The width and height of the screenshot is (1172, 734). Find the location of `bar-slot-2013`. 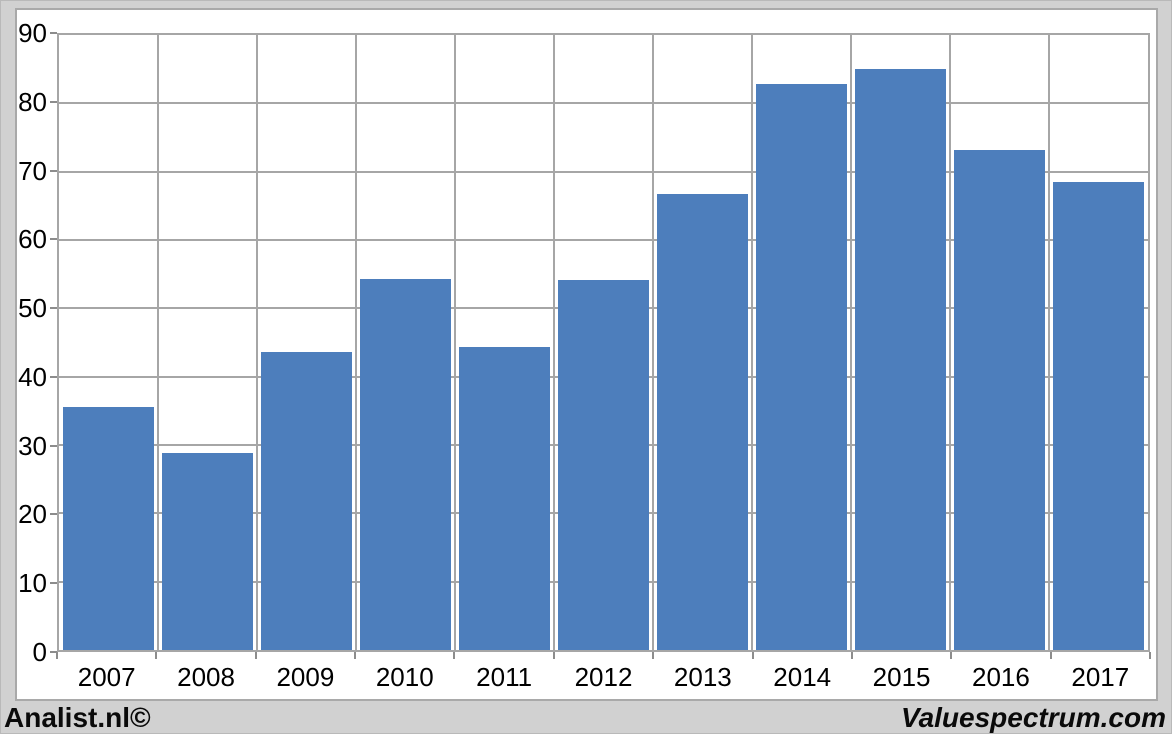

bar-slot-2013 is located at coordinates (702, 342).